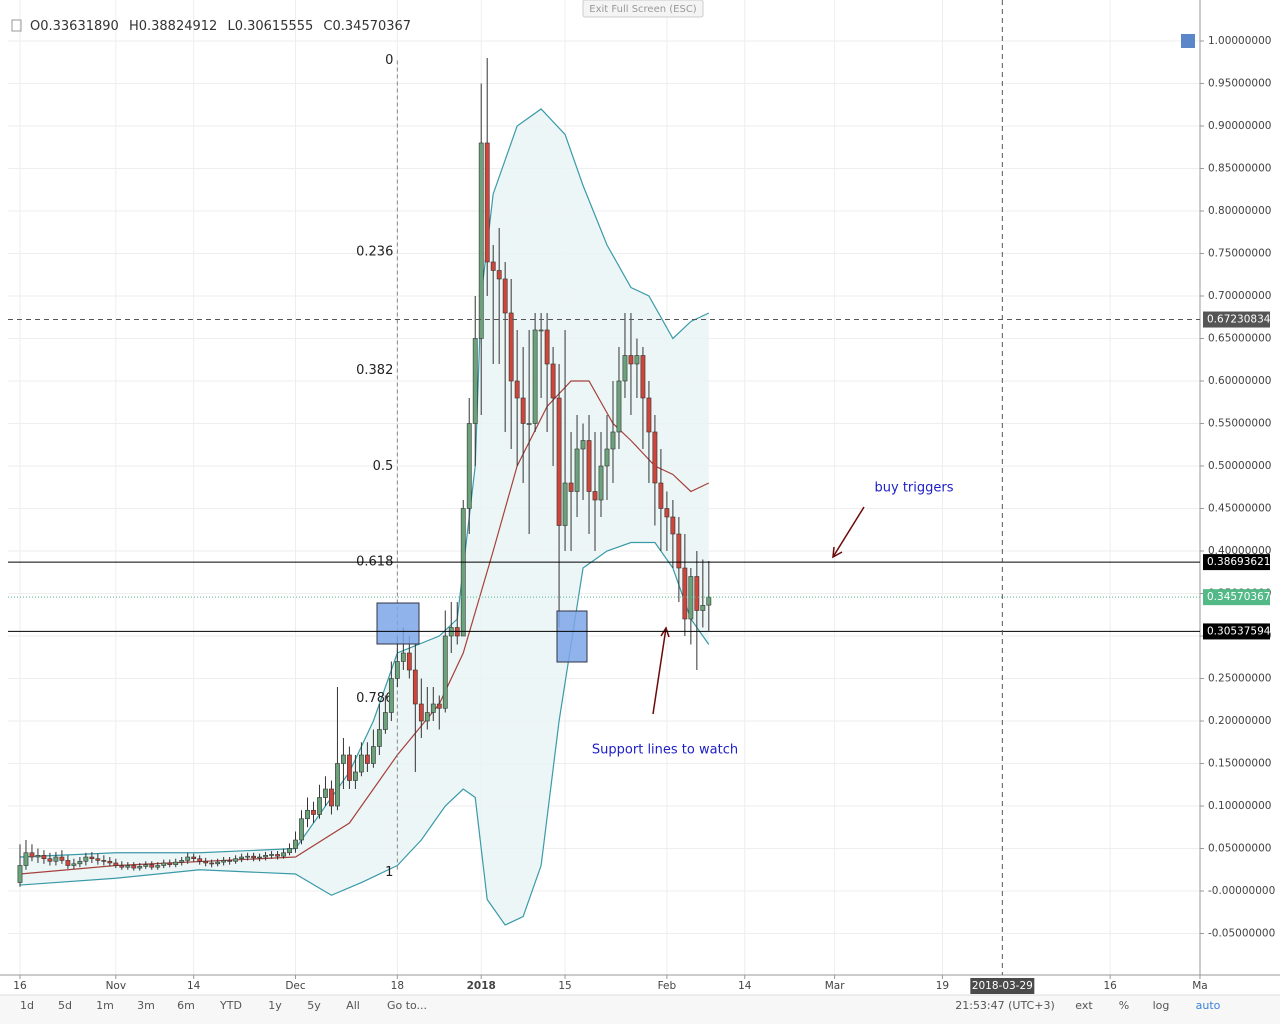 This screenshot has width=1280, height=1024. Describe the element at coordinates (1239, 211) in the screenshot. I see `y-tick-label: 0.80000000` at that location.